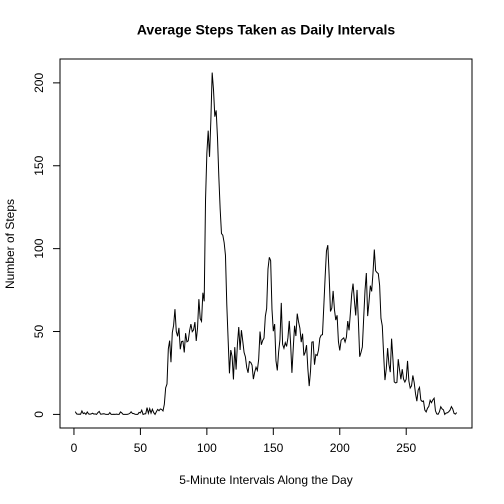  What do you see at coordinates (273, 448) in the screenshot?
I see `x-tick-label: 150` at bounding box center [273, 448].